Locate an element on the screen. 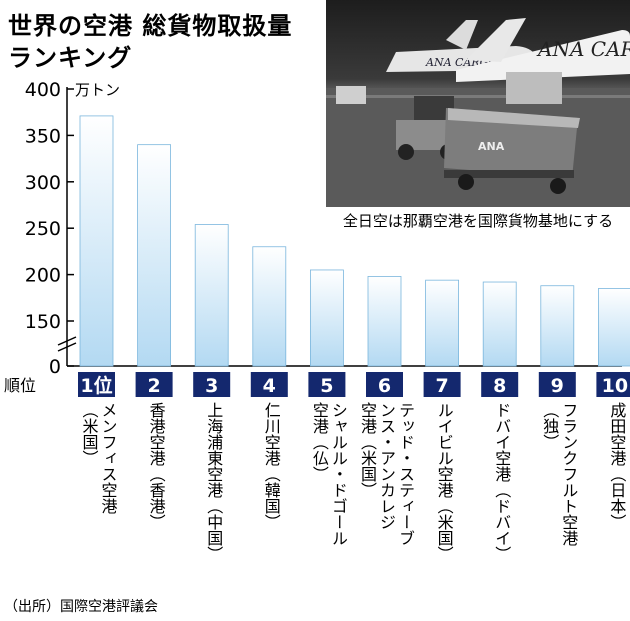 The image size is (630, 621). airport-name: シャルル・ドゴール 空港（仏） is located at coordinates (328, 474).